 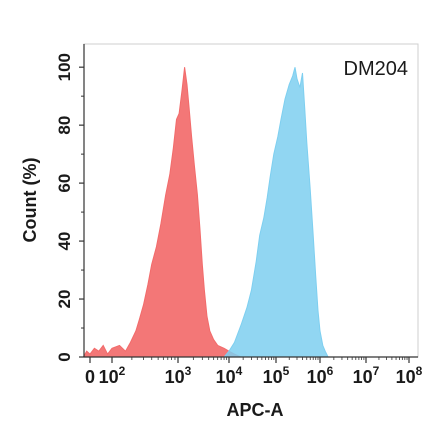 I want to click on y-tick-label: 80, so click(x=64, y=125).